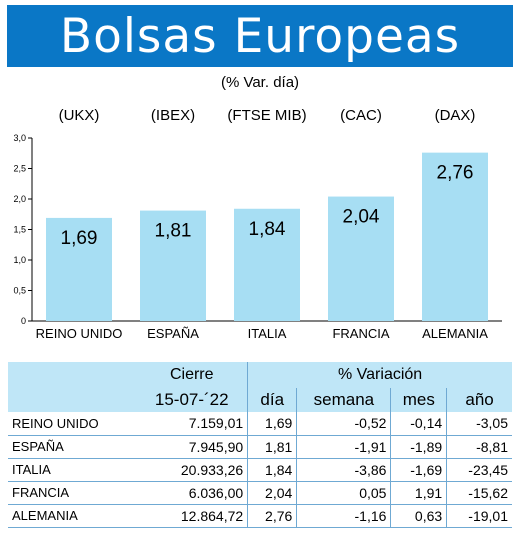  What do you see at coordinates (479, 516) in the screenshot?
I see `cell-anio: -19,01` at bounding box center [479, 516].